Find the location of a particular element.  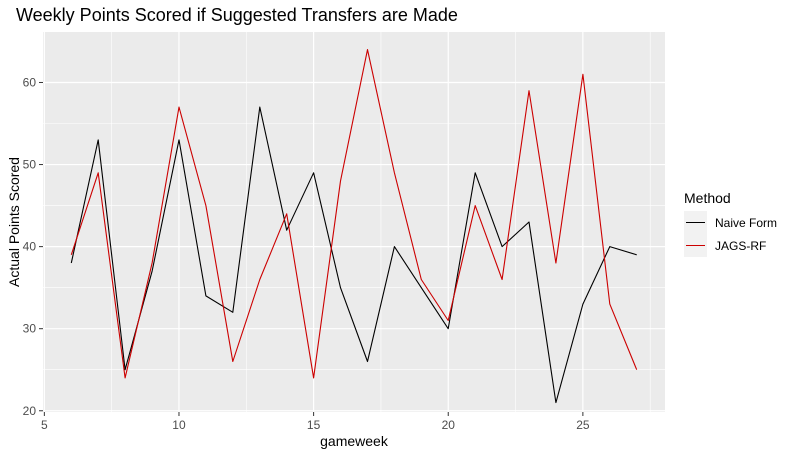

x-tick-label: 5 is located at coordinates (44, 425).